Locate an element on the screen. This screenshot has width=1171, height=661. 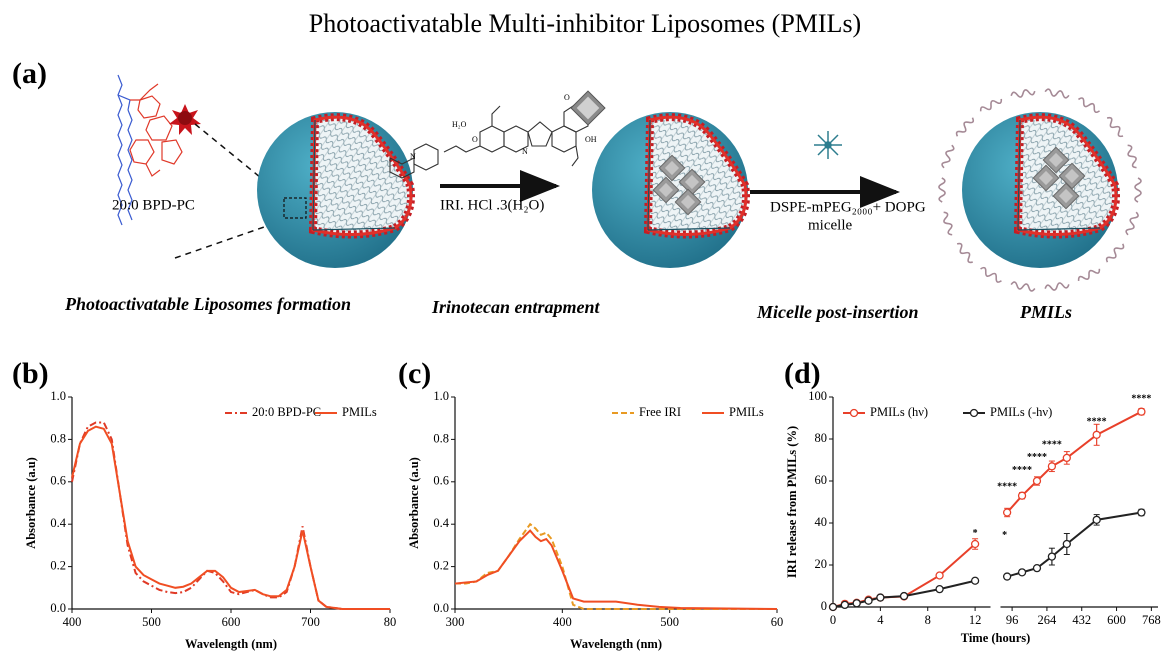
x-tick-label: 500 is located at coordinates (151, 622).